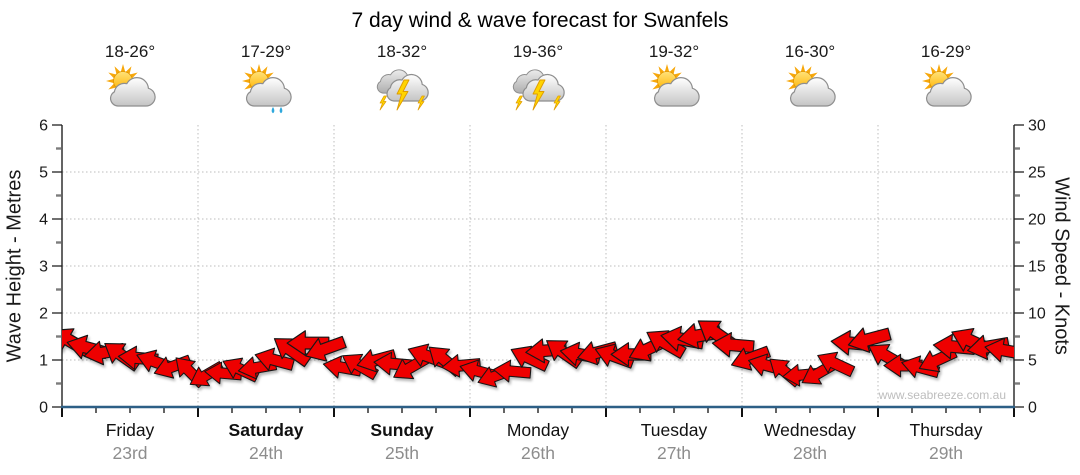 Image resolution: width=1080 pixels, height=475 pixels. I want to click on temp-range-label: 18-32°, so click(402, 51).